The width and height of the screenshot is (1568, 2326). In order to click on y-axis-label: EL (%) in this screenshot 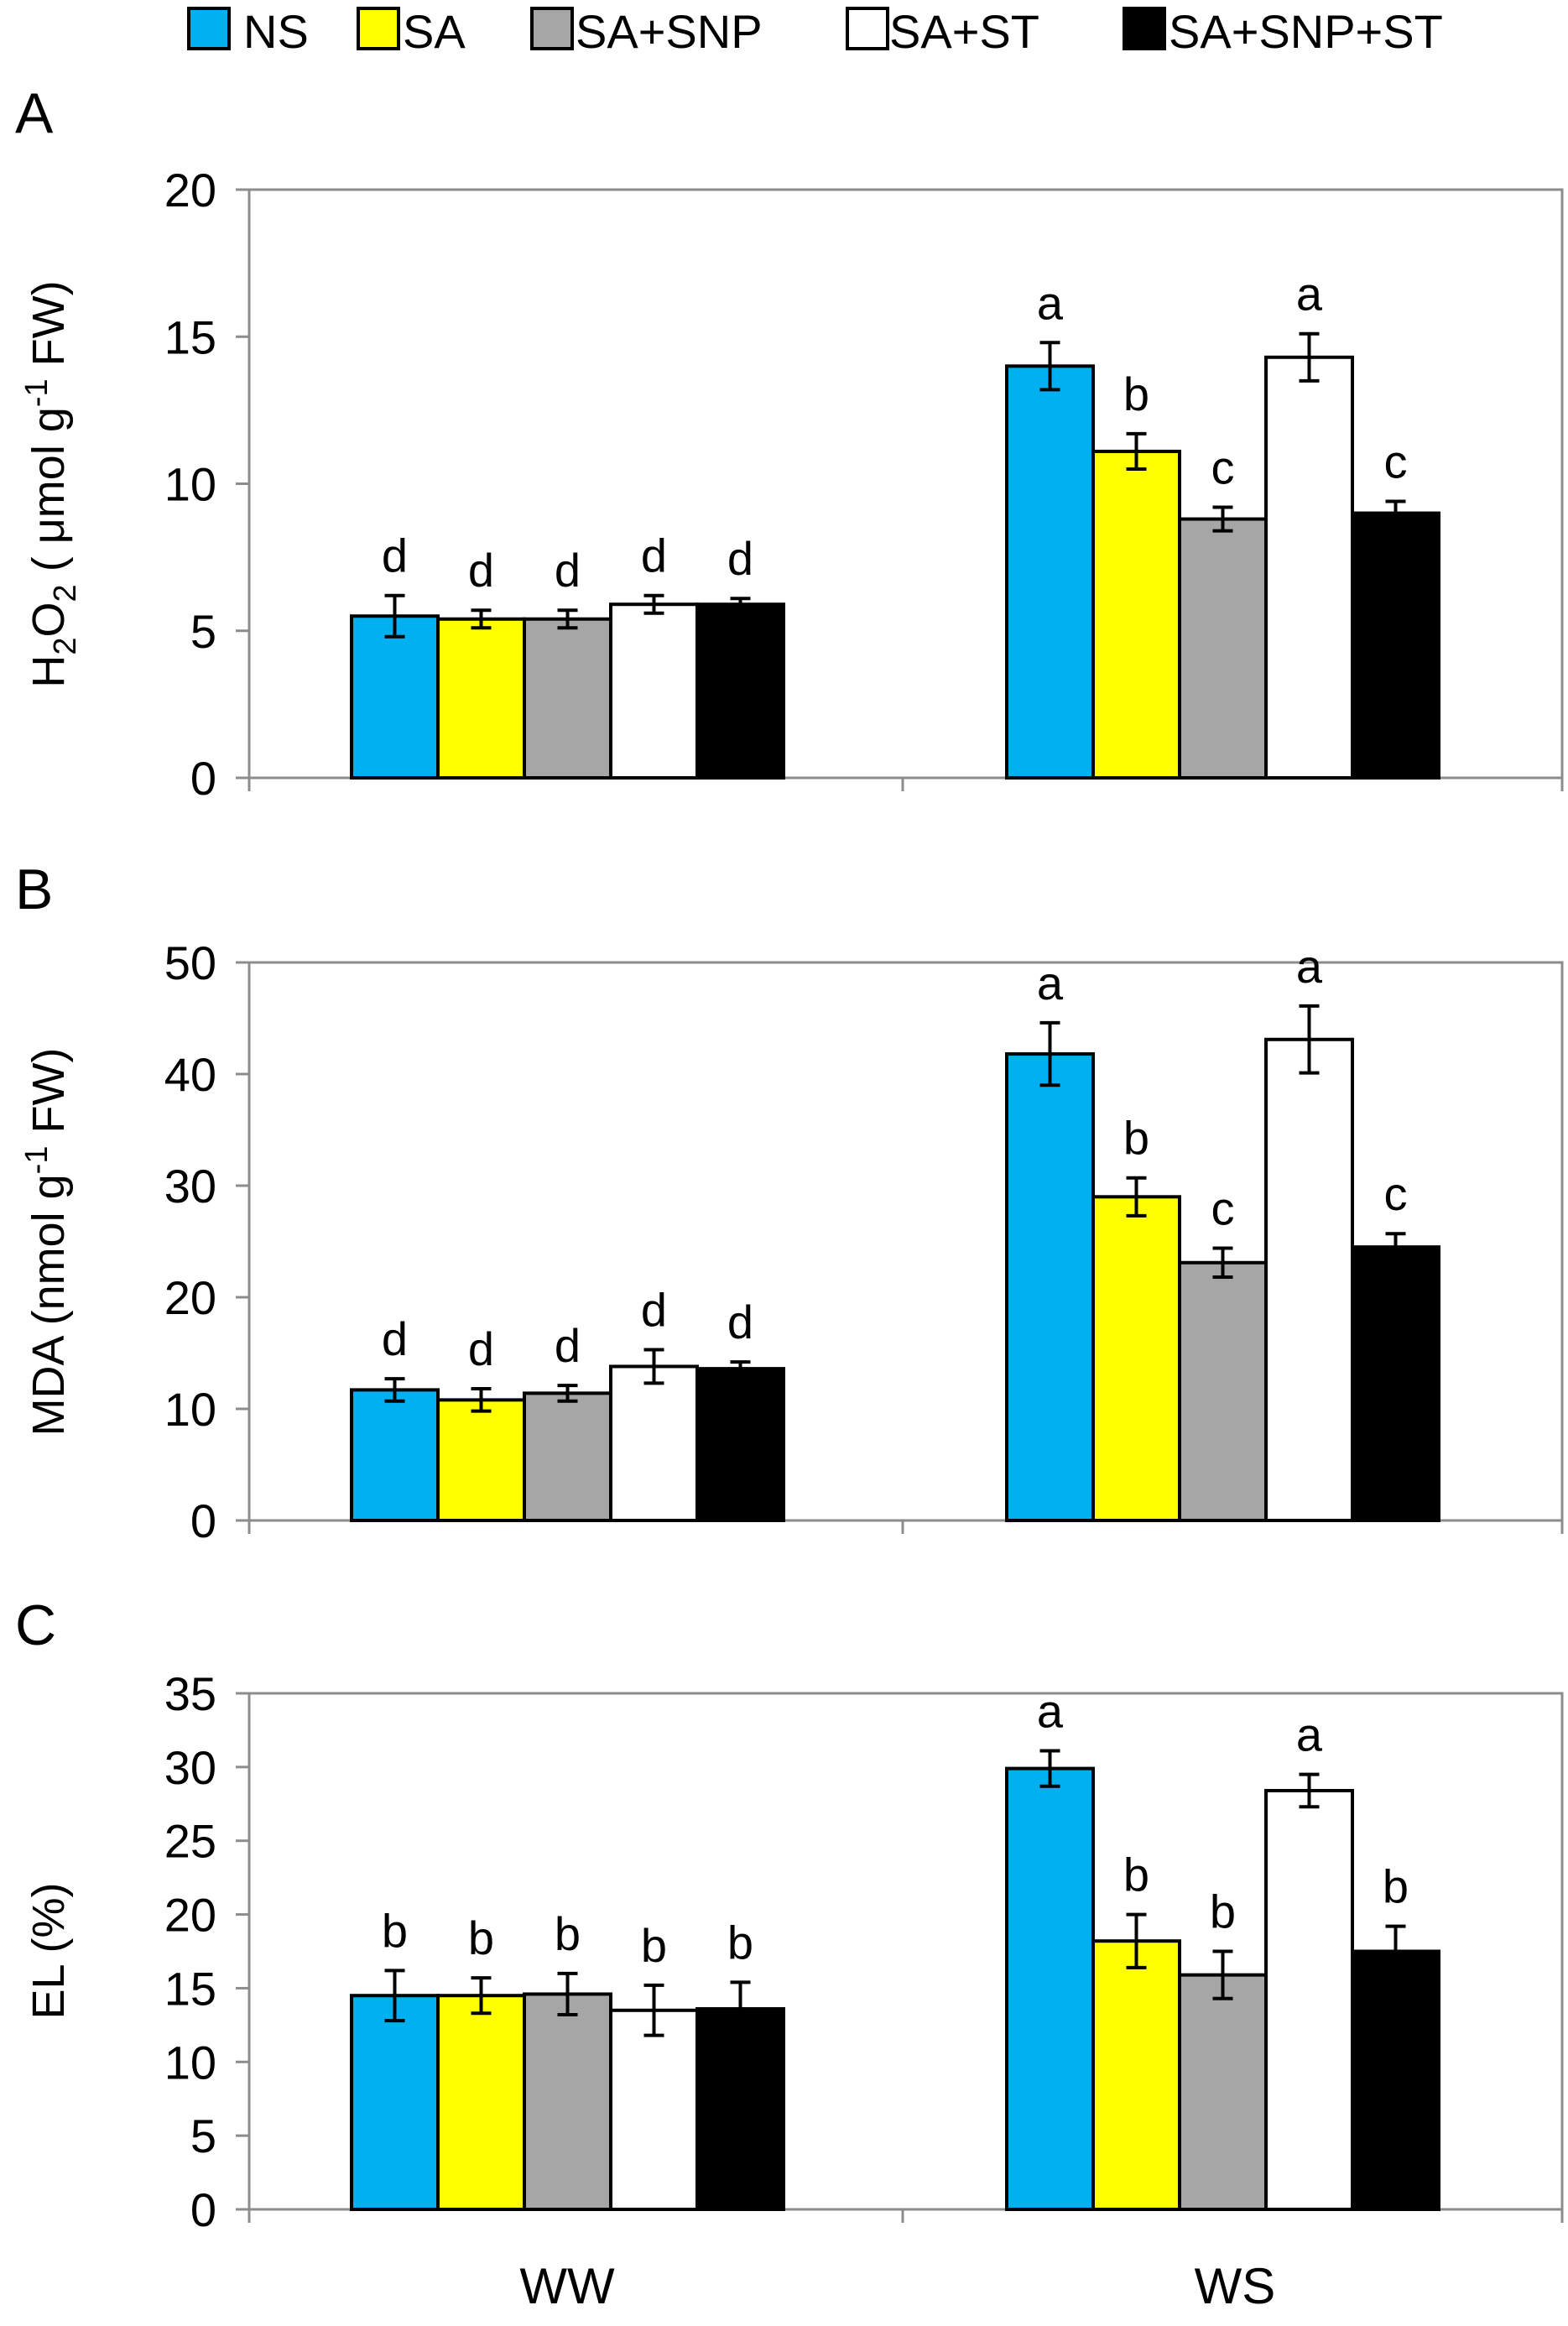, I will do `click(49, 1950)`.